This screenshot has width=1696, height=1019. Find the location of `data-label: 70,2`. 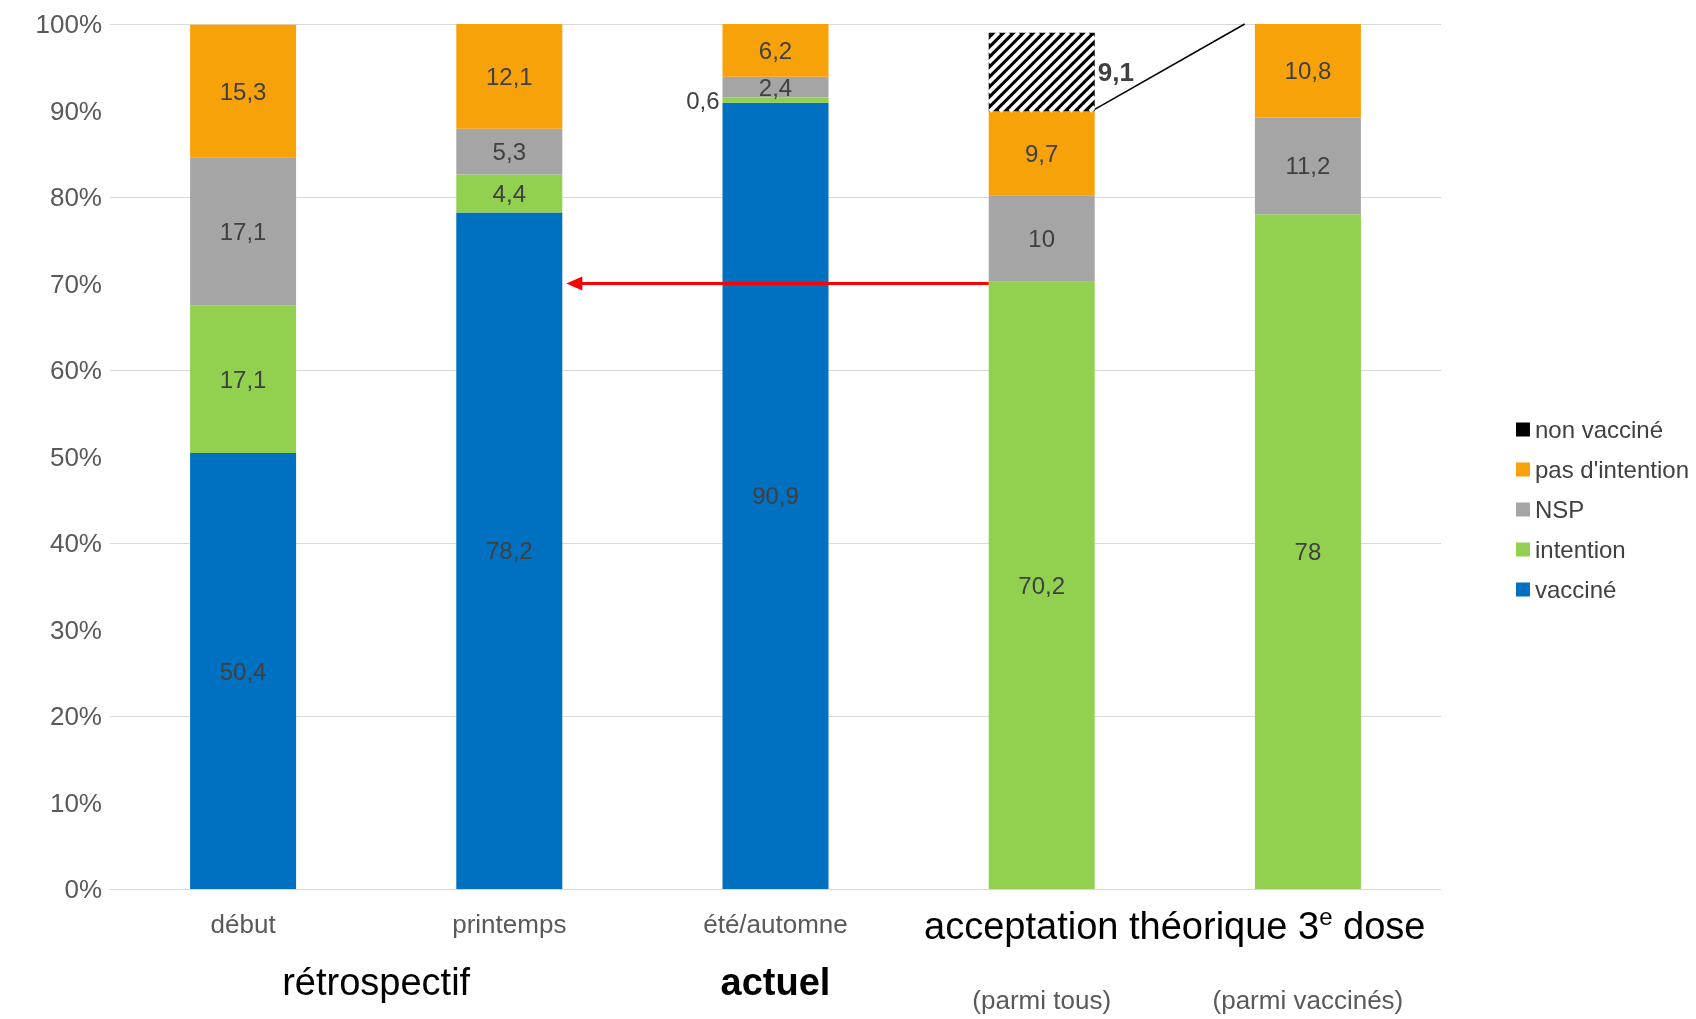

data-label: 70,2 is located at coordinates (1042, 585).